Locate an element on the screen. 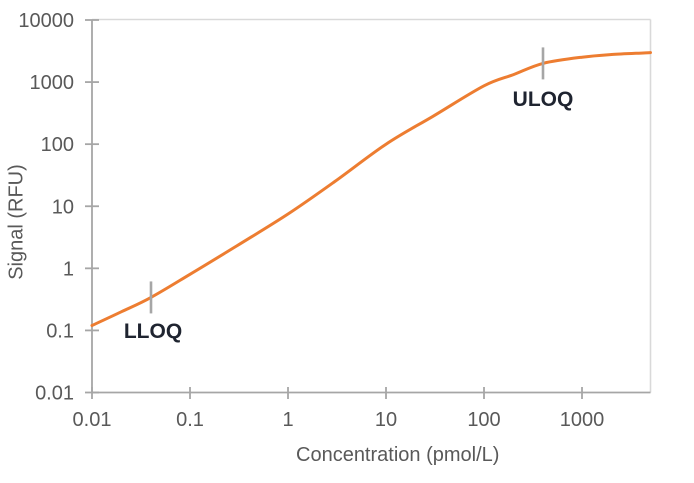 The height and width of the screenshot is (483, 694). y-tick-label: 10000 is located at coordinates (46, 21).